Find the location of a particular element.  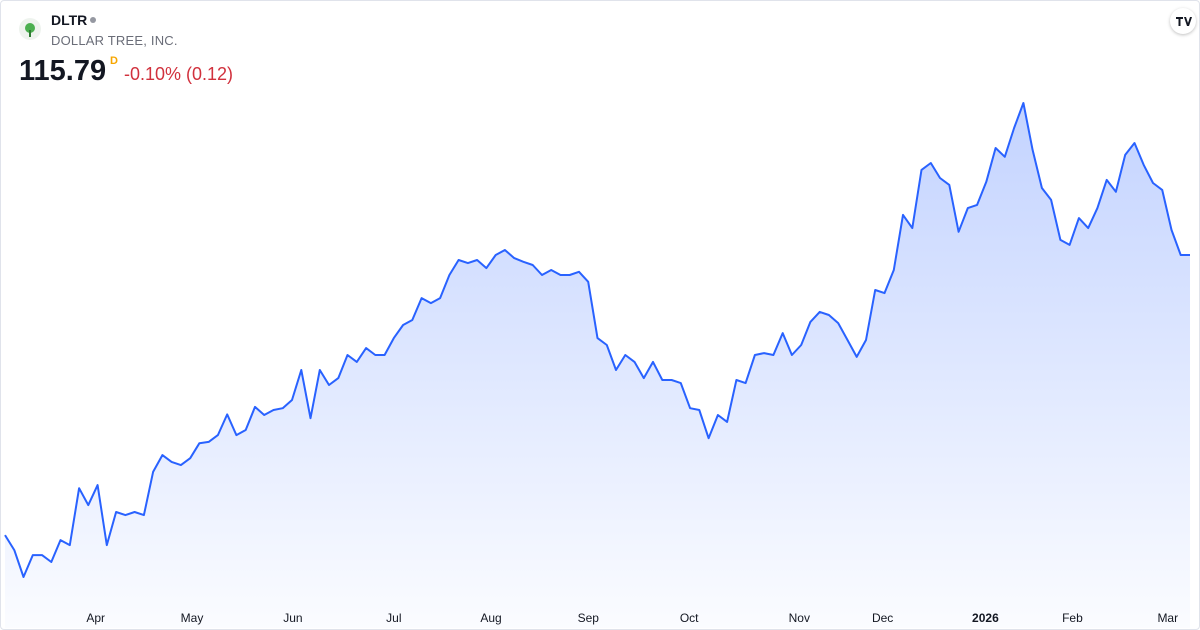

x-tick-label: Jun is located at coordinates (292, 618).